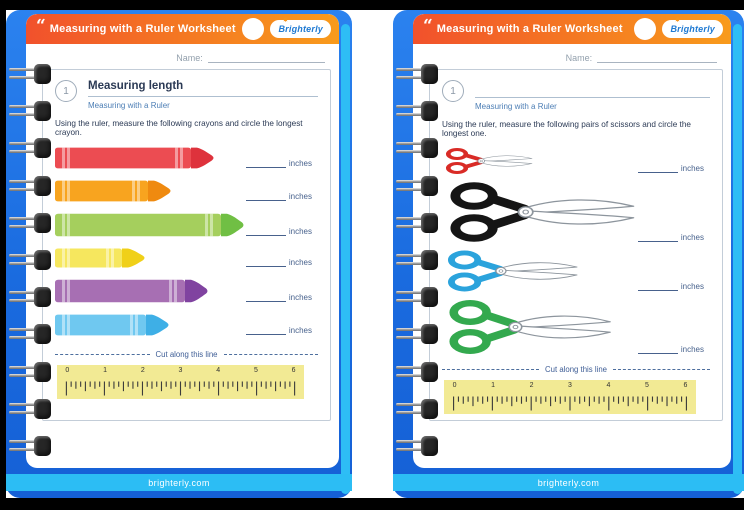 This screenshot has width=744, height=510. What do you see at coordinates (453, 91) in the screenshot?
I see `step-number-badge: 1` at bounding box center [453, 91].